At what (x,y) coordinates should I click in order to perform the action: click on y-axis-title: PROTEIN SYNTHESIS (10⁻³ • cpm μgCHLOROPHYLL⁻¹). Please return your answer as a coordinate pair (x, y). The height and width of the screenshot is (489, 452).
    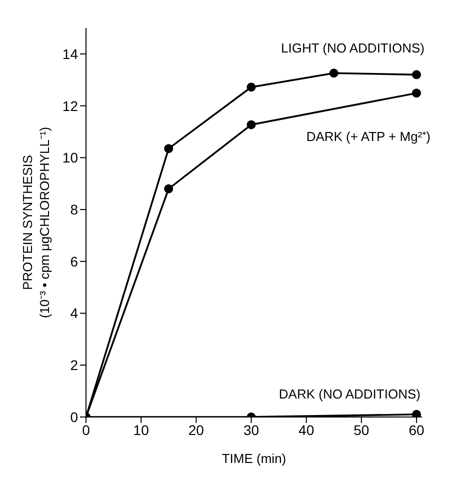
    Looking at the image, I should click on (36, 222).